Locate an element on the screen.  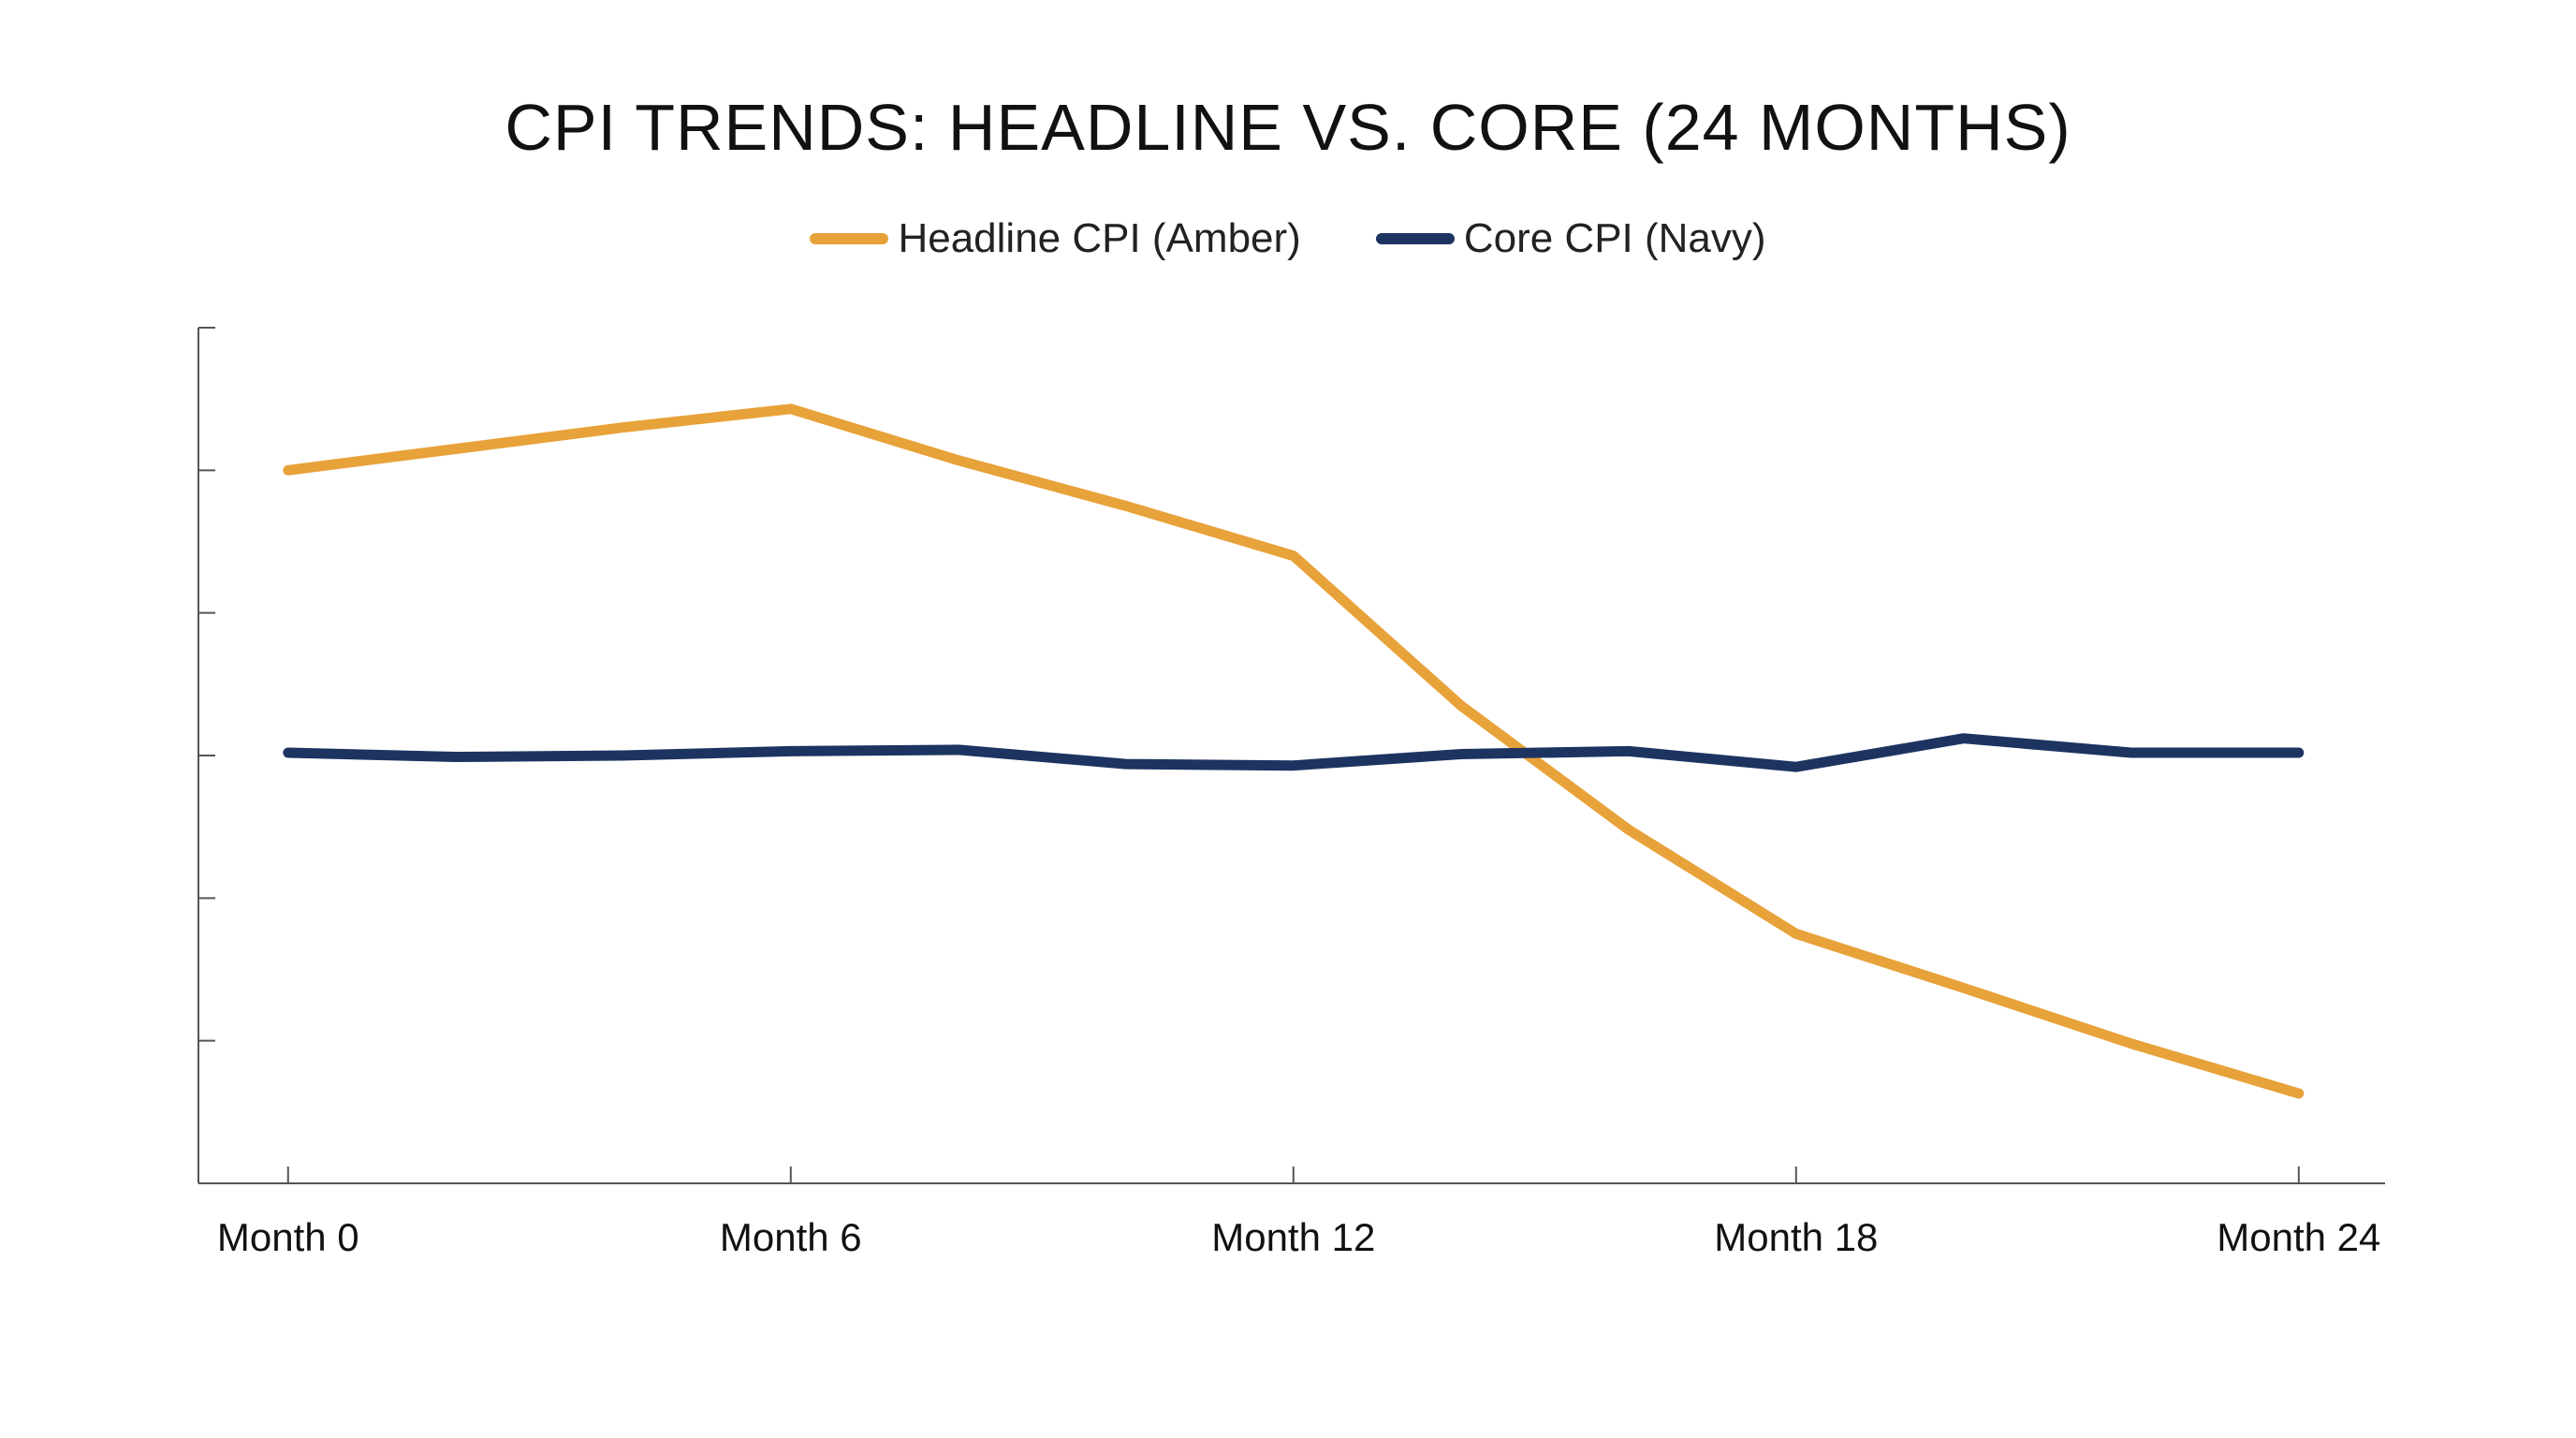
legend: Headline CPI (Amber) Core CPI (Navy) is located at coordinates (1288, 238).